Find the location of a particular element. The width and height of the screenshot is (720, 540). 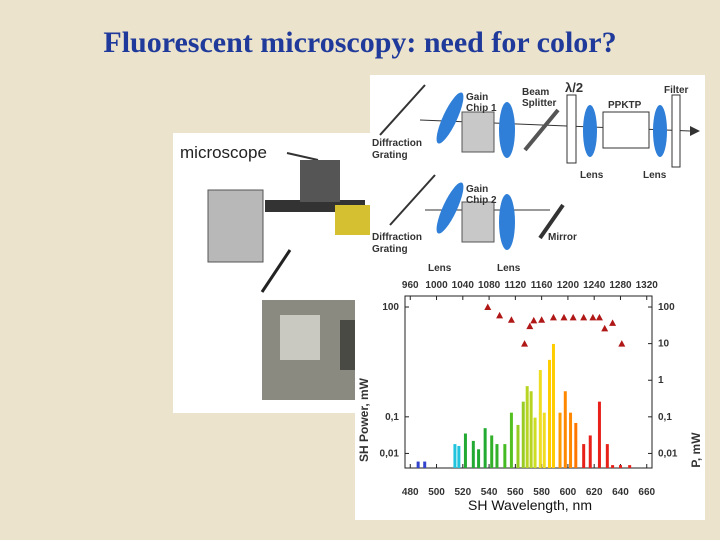

x-tick-label: 520 is located at coordinates (462, 492).